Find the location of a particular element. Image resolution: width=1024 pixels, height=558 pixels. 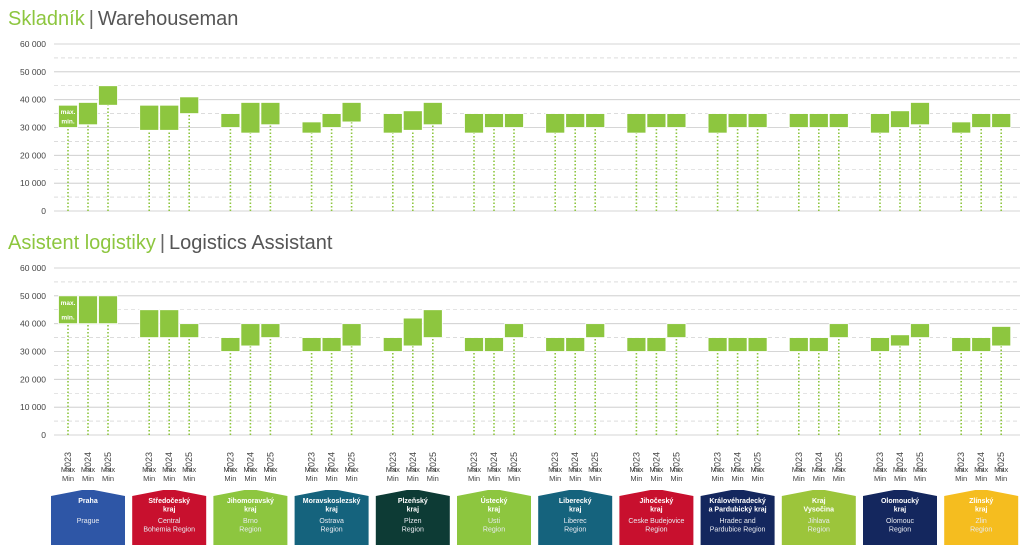

region-name-english: Olomouc is located at coordinates (900, 521).